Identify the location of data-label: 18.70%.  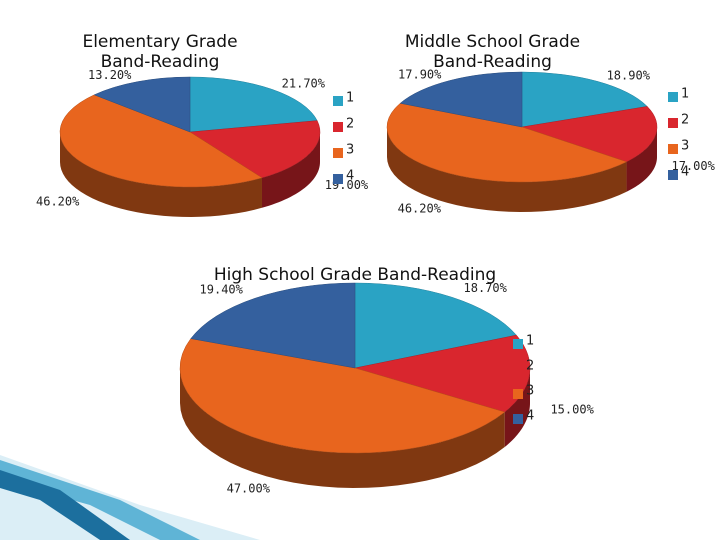
(486, 288).